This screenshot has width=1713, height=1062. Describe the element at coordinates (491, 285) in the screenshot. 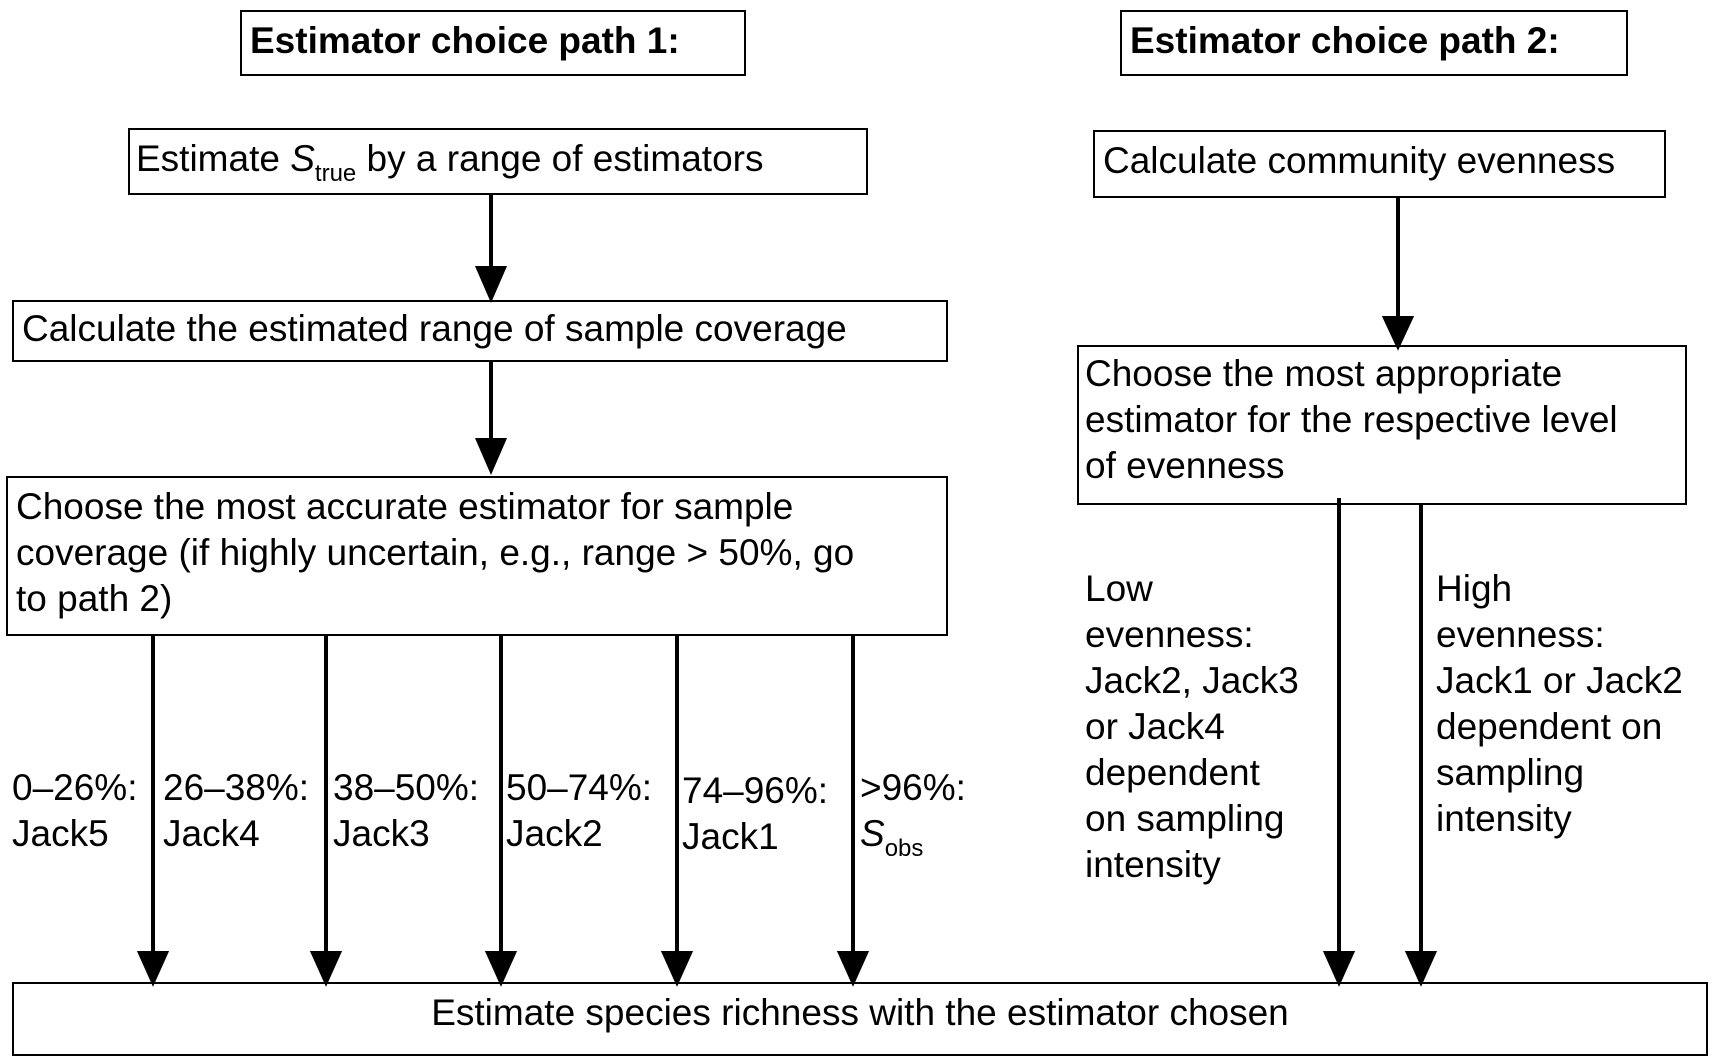

I see `arrowhead-step1-to-step2` at that location.